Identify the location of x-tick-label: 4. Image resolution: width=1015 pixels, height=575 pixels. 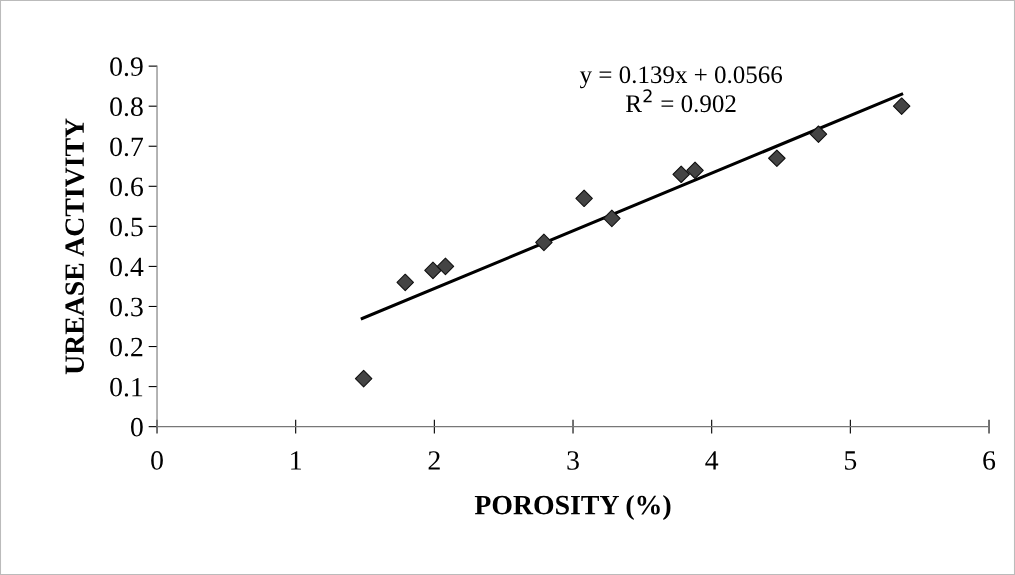
(712, 460).